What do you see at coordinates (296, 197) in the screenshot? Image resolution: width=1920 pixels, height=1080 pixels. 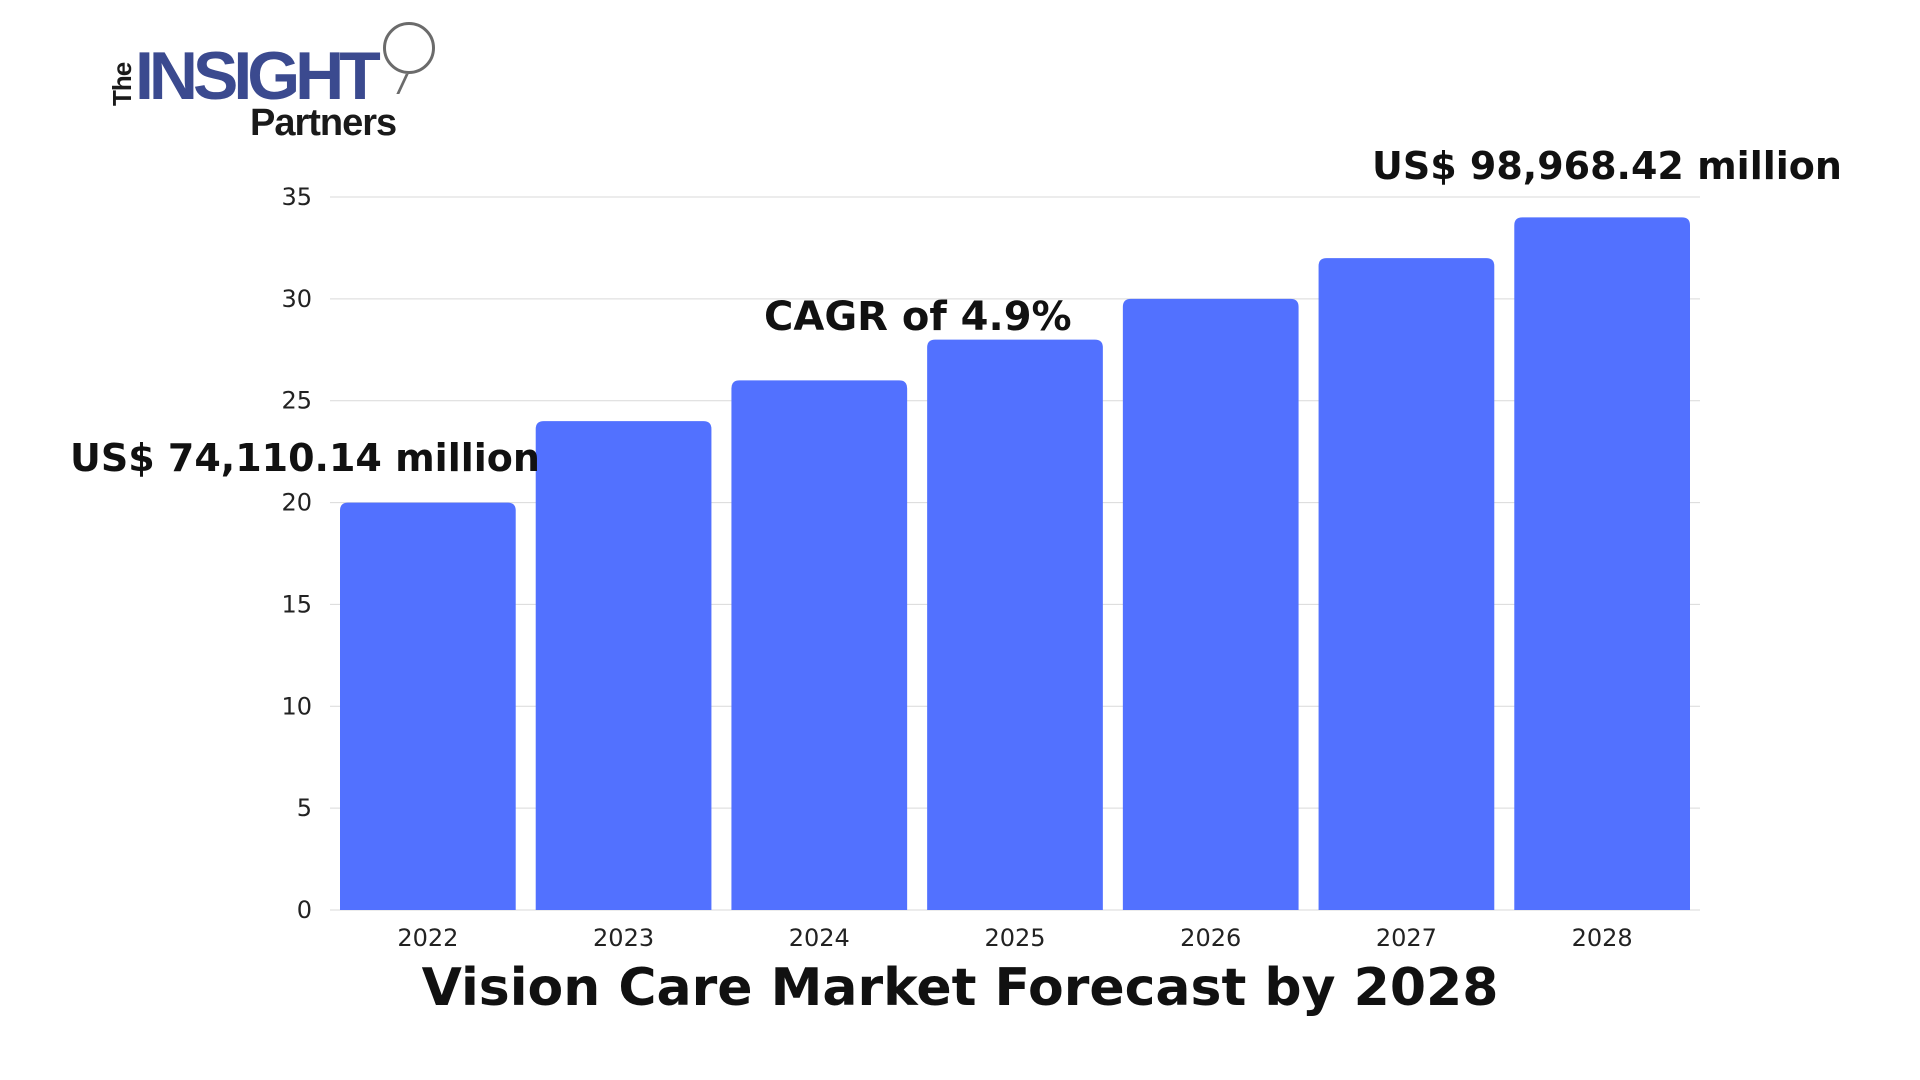 I see `y-tick-label: 35` at bounding box center [296, 197].